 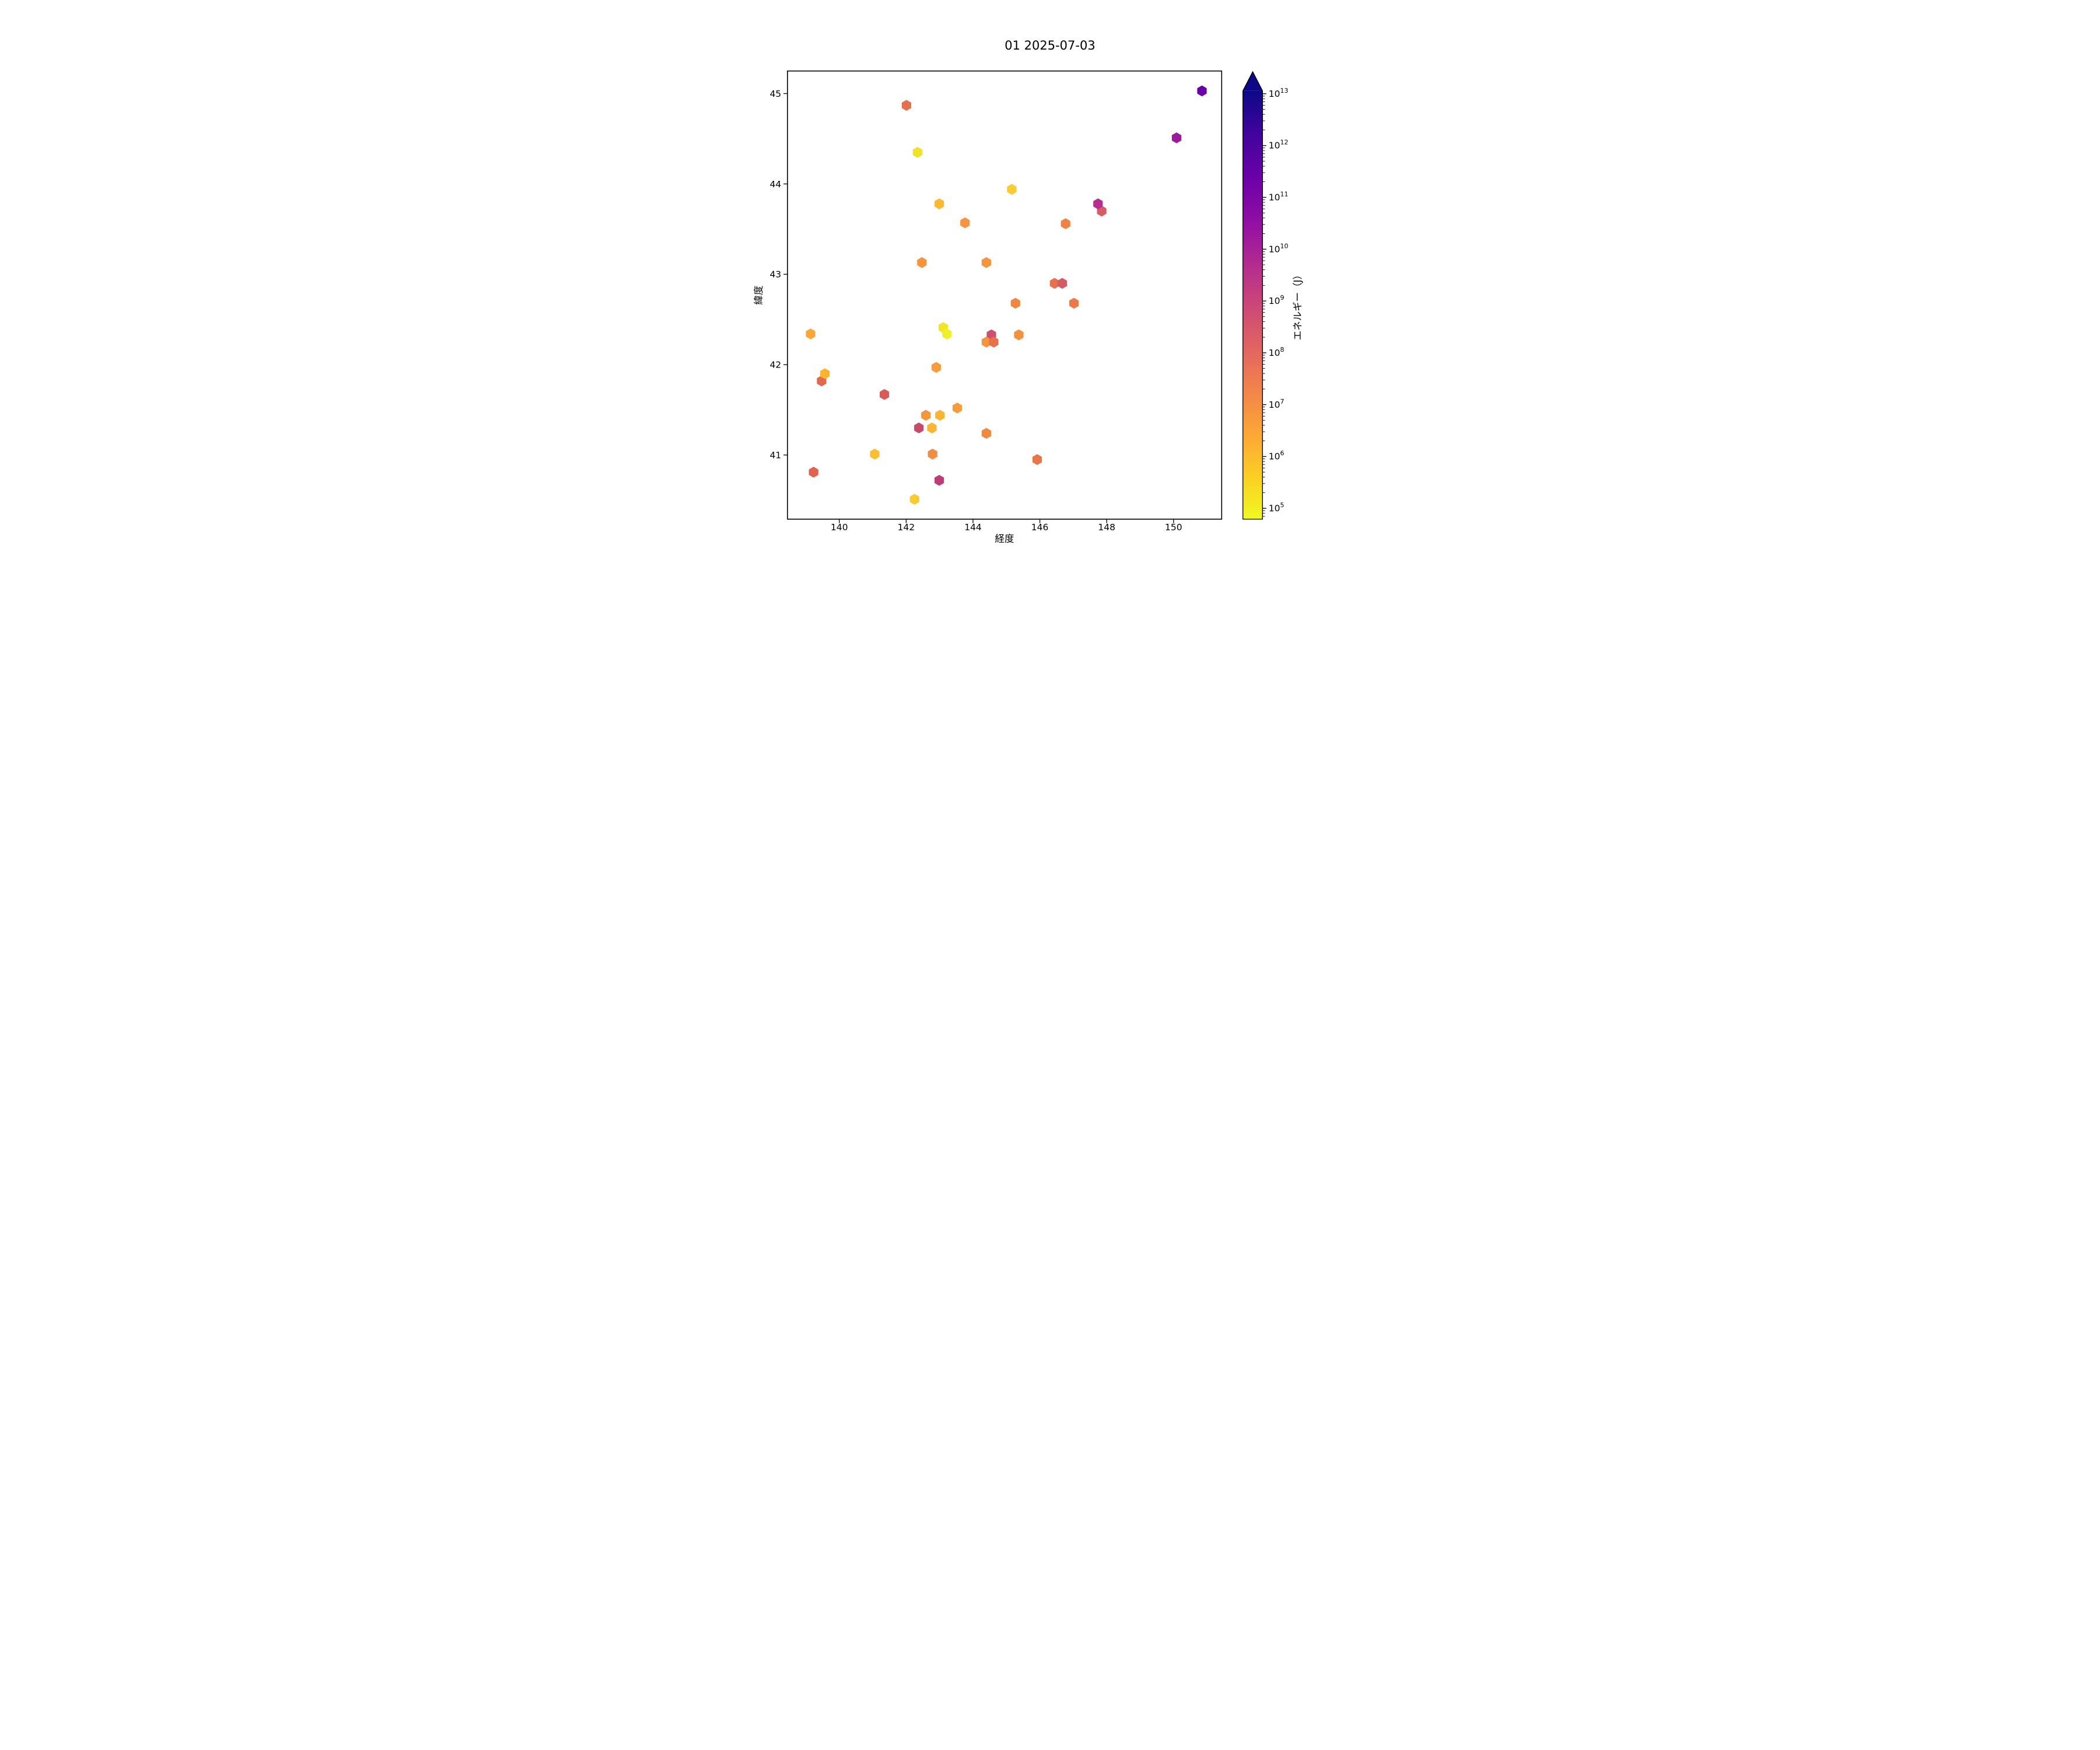 What do you see at coordinates (1050, 45) in the screenshot?
I see `figure-title: 01 2025-07-03` at bounding box center [1050, 45].